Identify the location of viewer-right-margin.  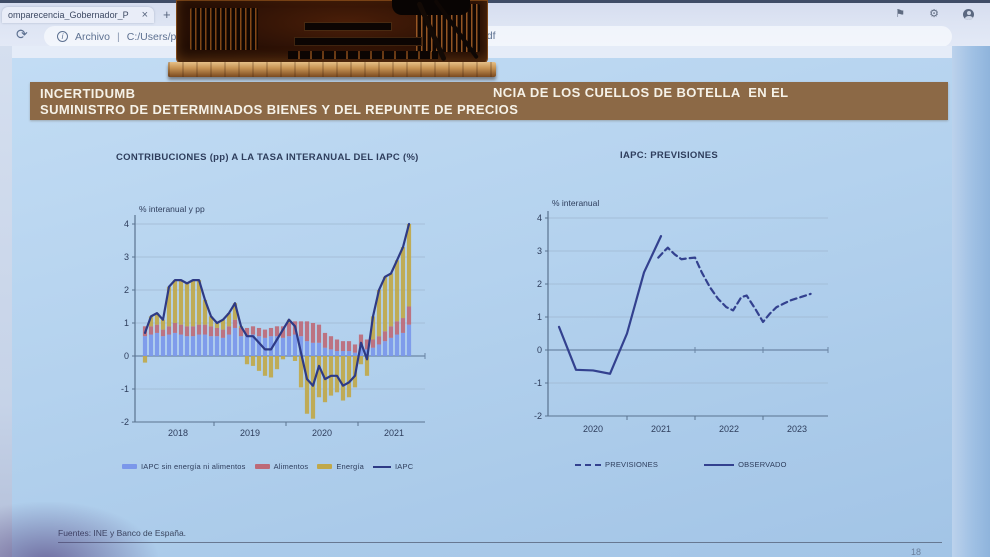
(971, 301).